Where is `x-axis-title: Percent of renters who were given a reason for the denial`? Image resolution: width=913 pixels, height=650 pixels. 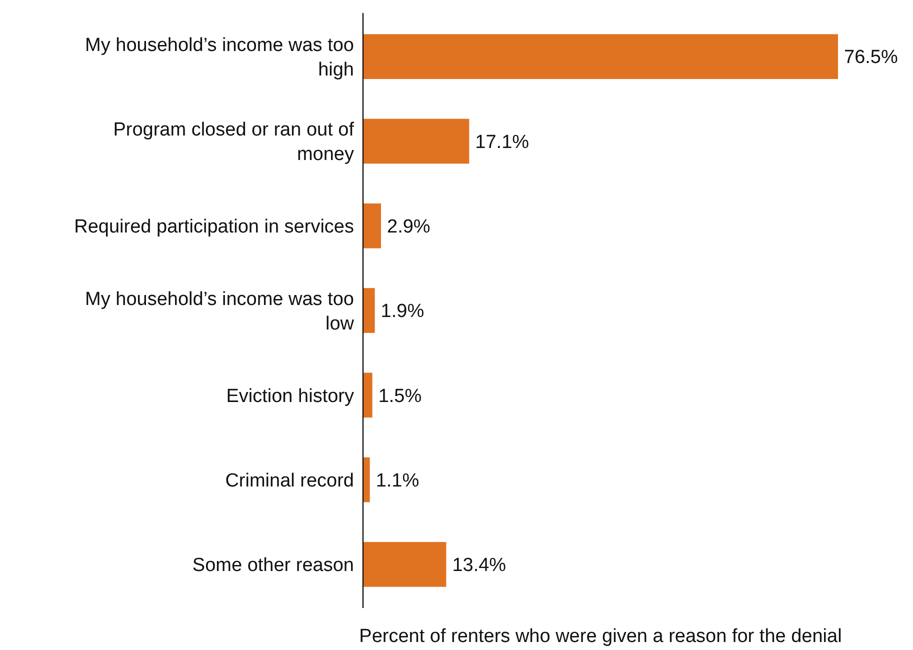 x-axis-title: Percent of renters who were given a reason for the denial is located at coordinates (600, 636).